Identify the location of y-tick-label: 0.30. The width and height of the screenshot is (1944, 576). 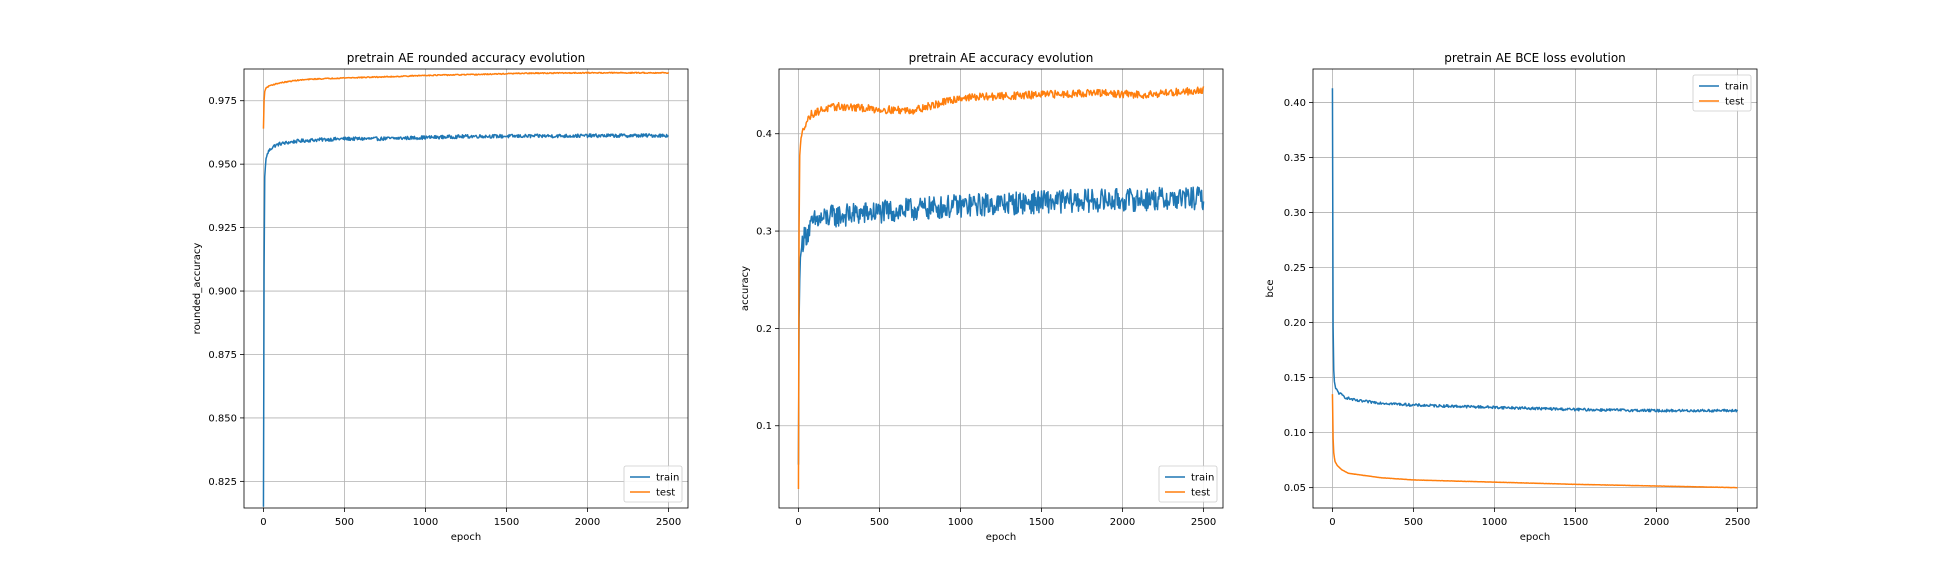
(1295, 213).